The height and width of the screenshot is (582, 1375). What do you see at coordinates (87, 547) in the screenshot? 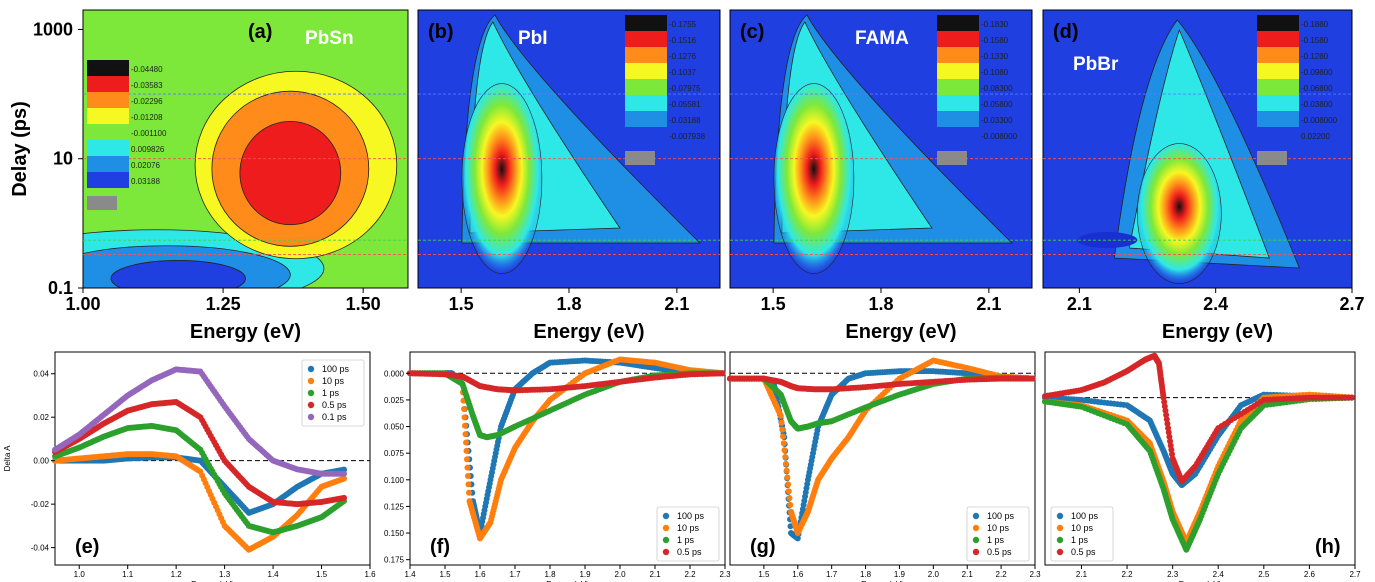
I see `panel-label: (e)` at bounding box center [87, 547].